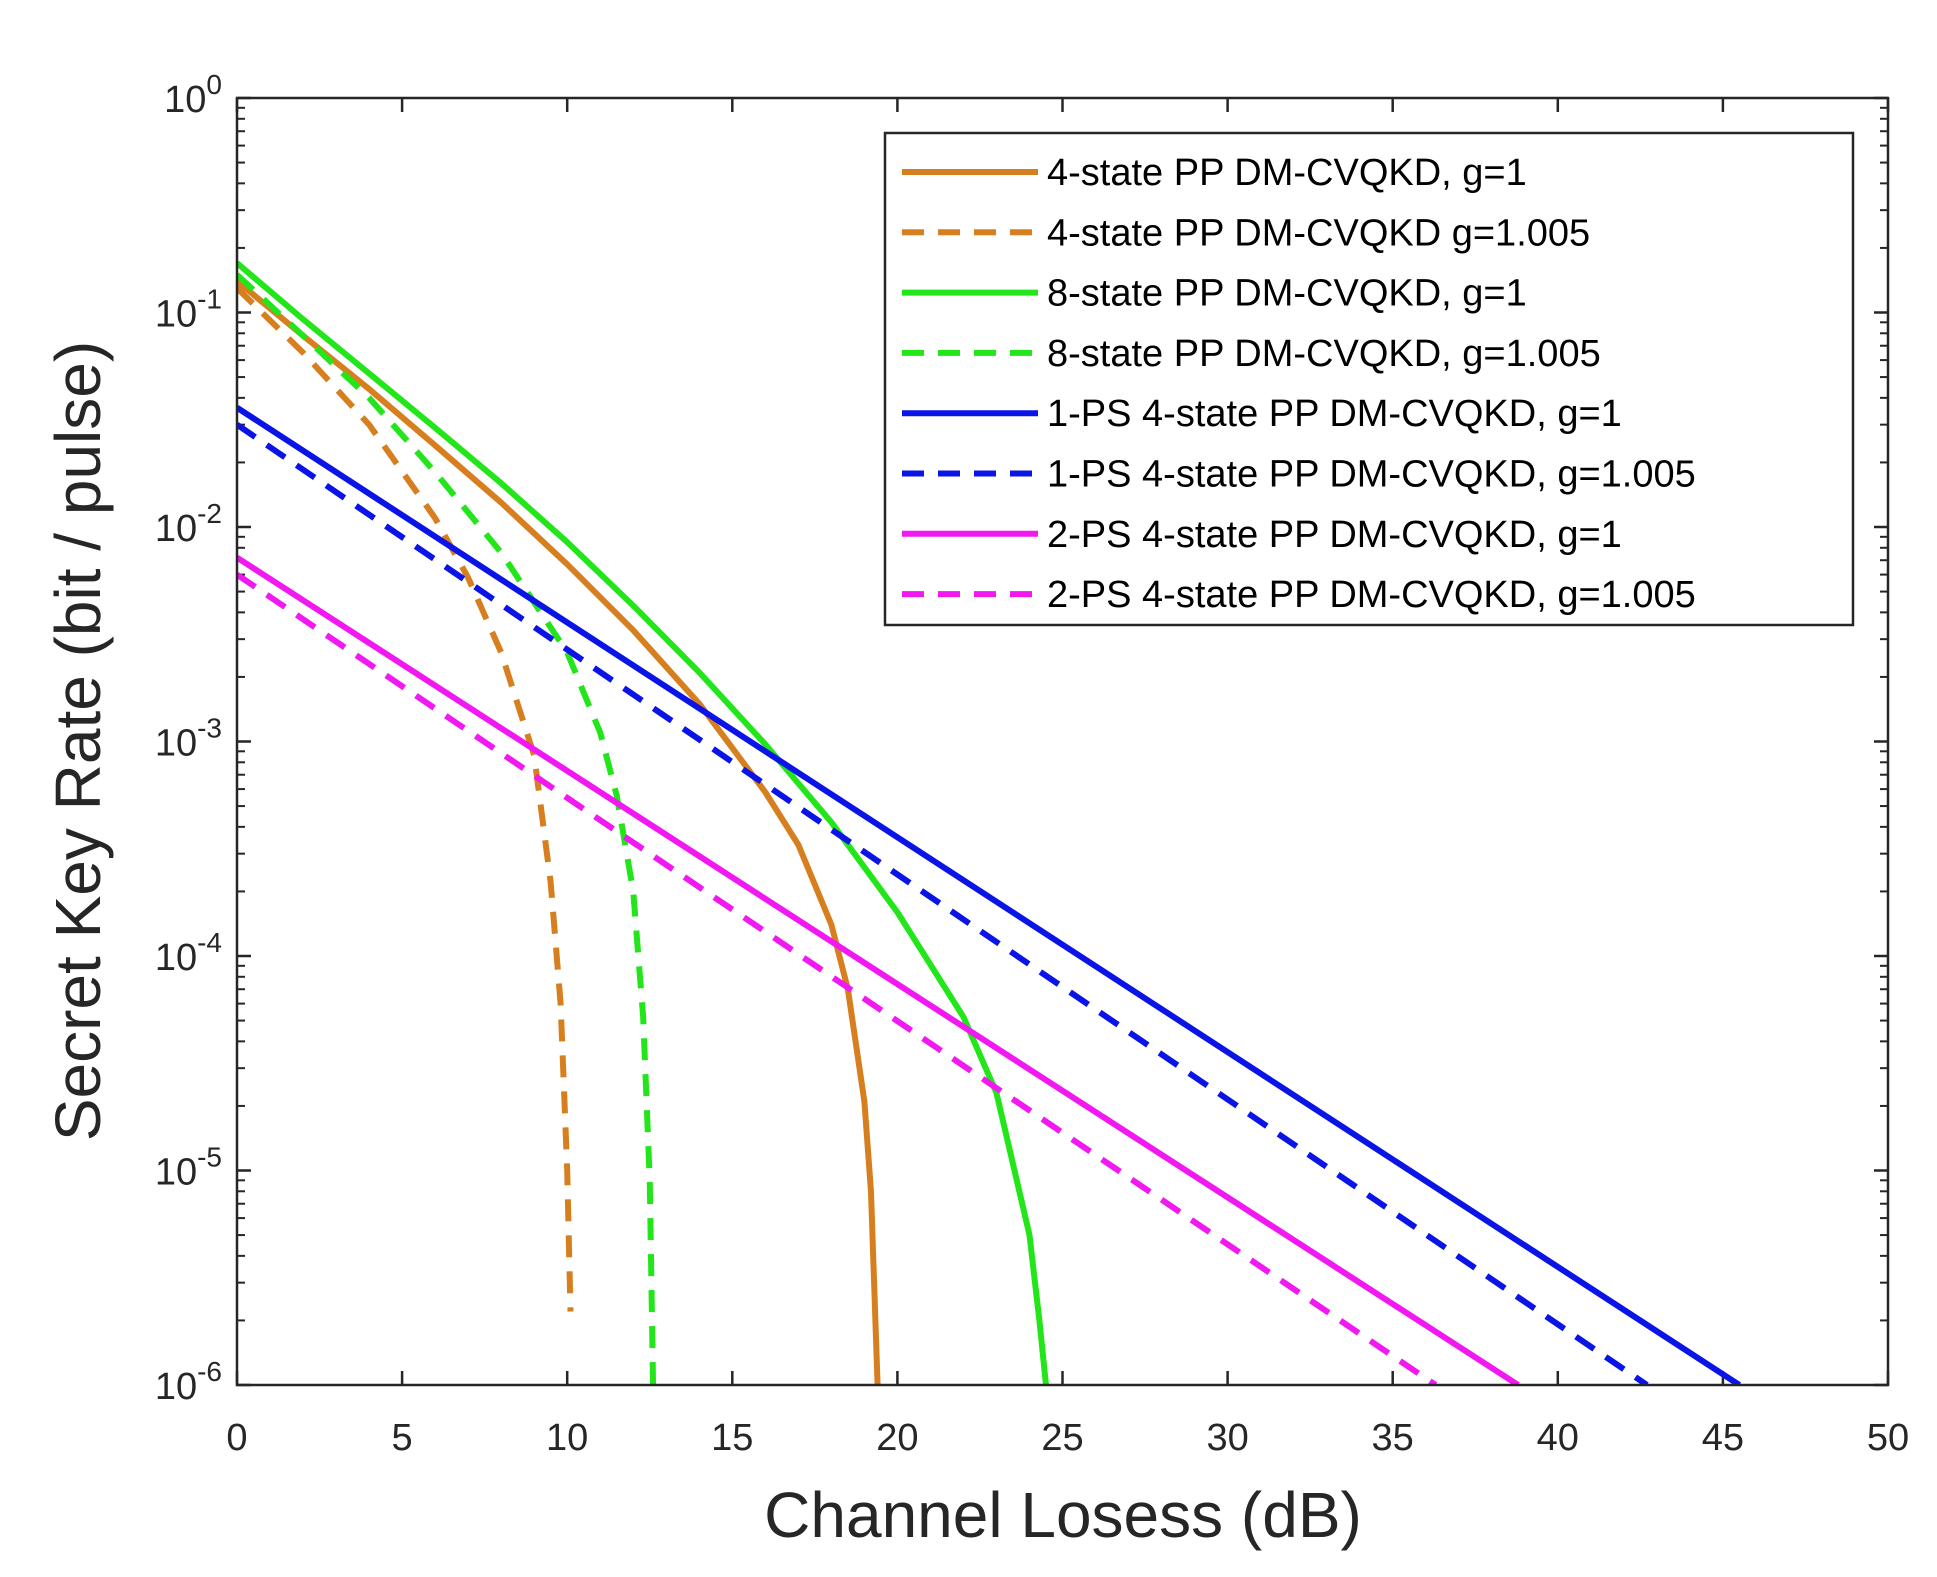 The height and width of the screenshot is (1577, 1937). I want to click on x-tick-label: 10, so click(567, 1438).